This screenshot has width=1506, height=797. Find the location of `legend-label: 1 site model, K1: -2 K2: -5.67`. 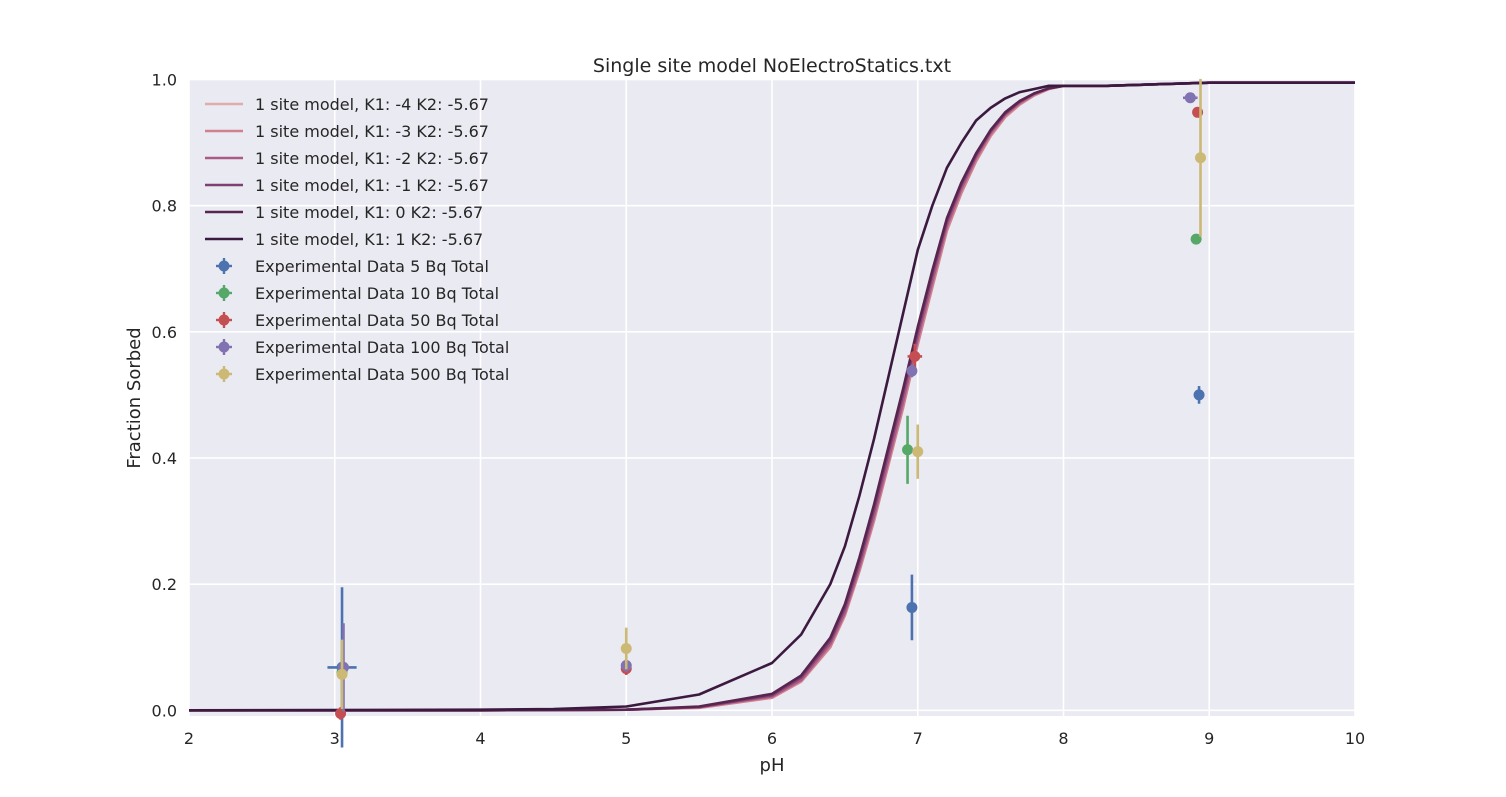

legend-label: 1 site model, K1: -2 K2: -5.67 is located at coordinates (372, 158).